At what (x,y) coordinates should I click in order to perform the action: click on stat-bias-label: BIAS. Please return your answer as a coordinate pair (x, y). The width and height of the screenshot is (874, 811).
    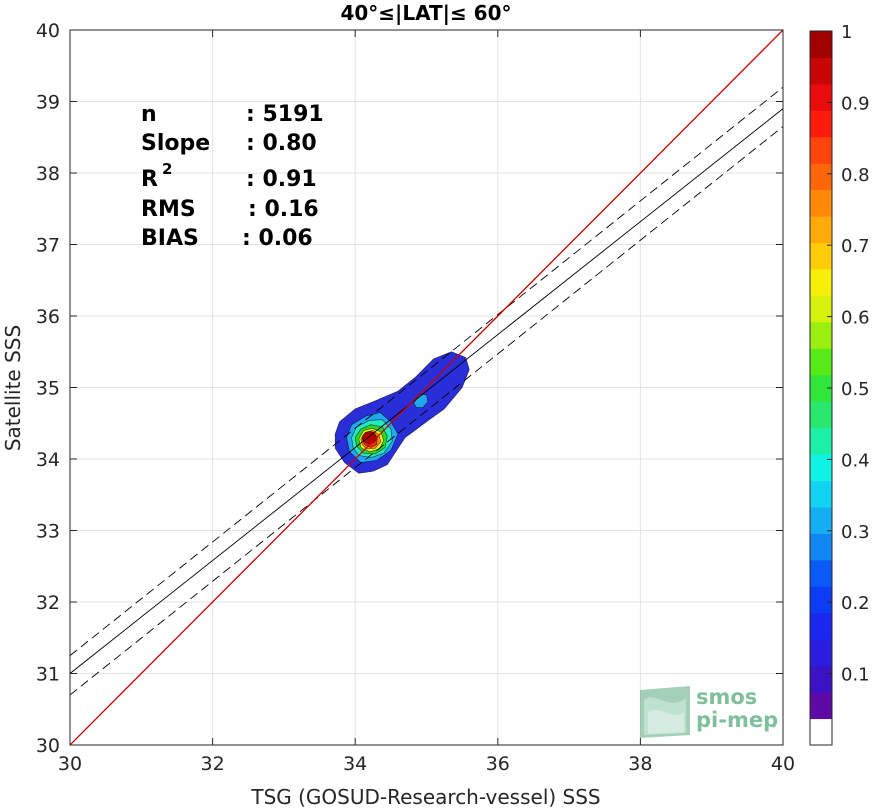
    Looking at the image, I should click on (170, 238).